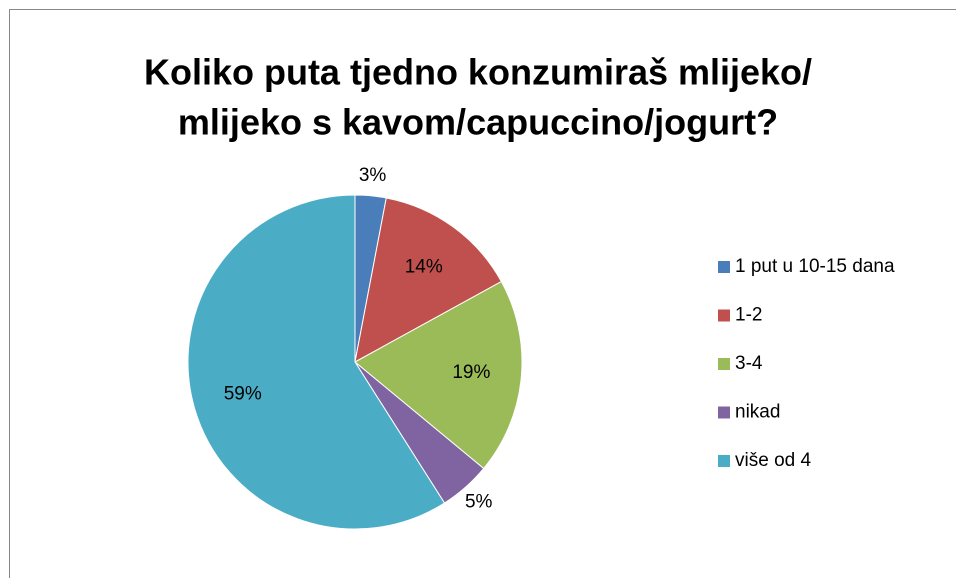  What do you see at coordinates (243, 394) in the screenshot?
I see `data-label: 59%` at bounding box center [243, 394].